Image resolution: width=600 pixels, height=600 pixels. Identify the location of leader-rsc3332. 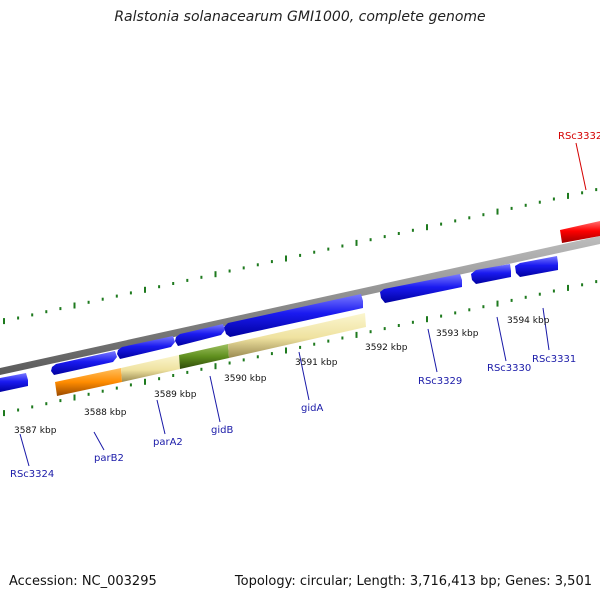
(581, 166).